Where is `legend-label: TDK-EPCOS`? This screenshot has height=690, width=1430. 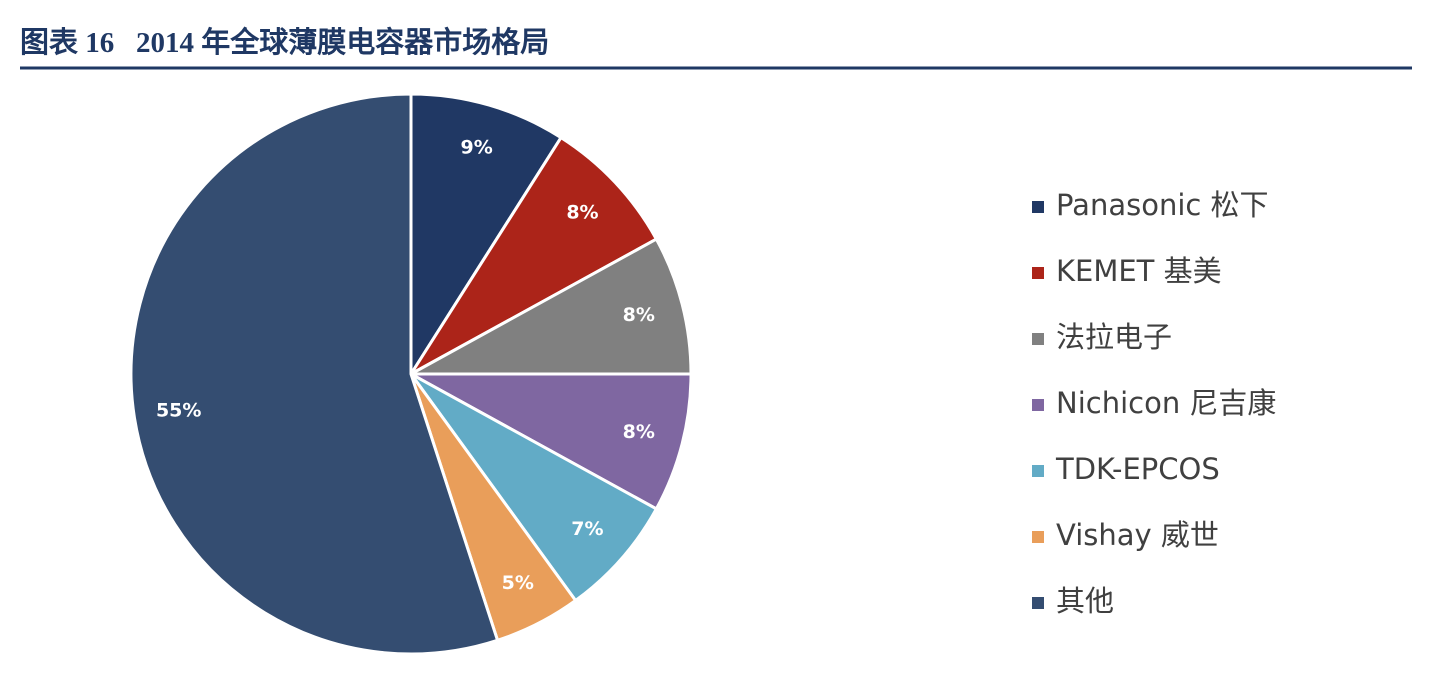 legend-label: TDK-EPCOS is located at coordinates (1137, 469).